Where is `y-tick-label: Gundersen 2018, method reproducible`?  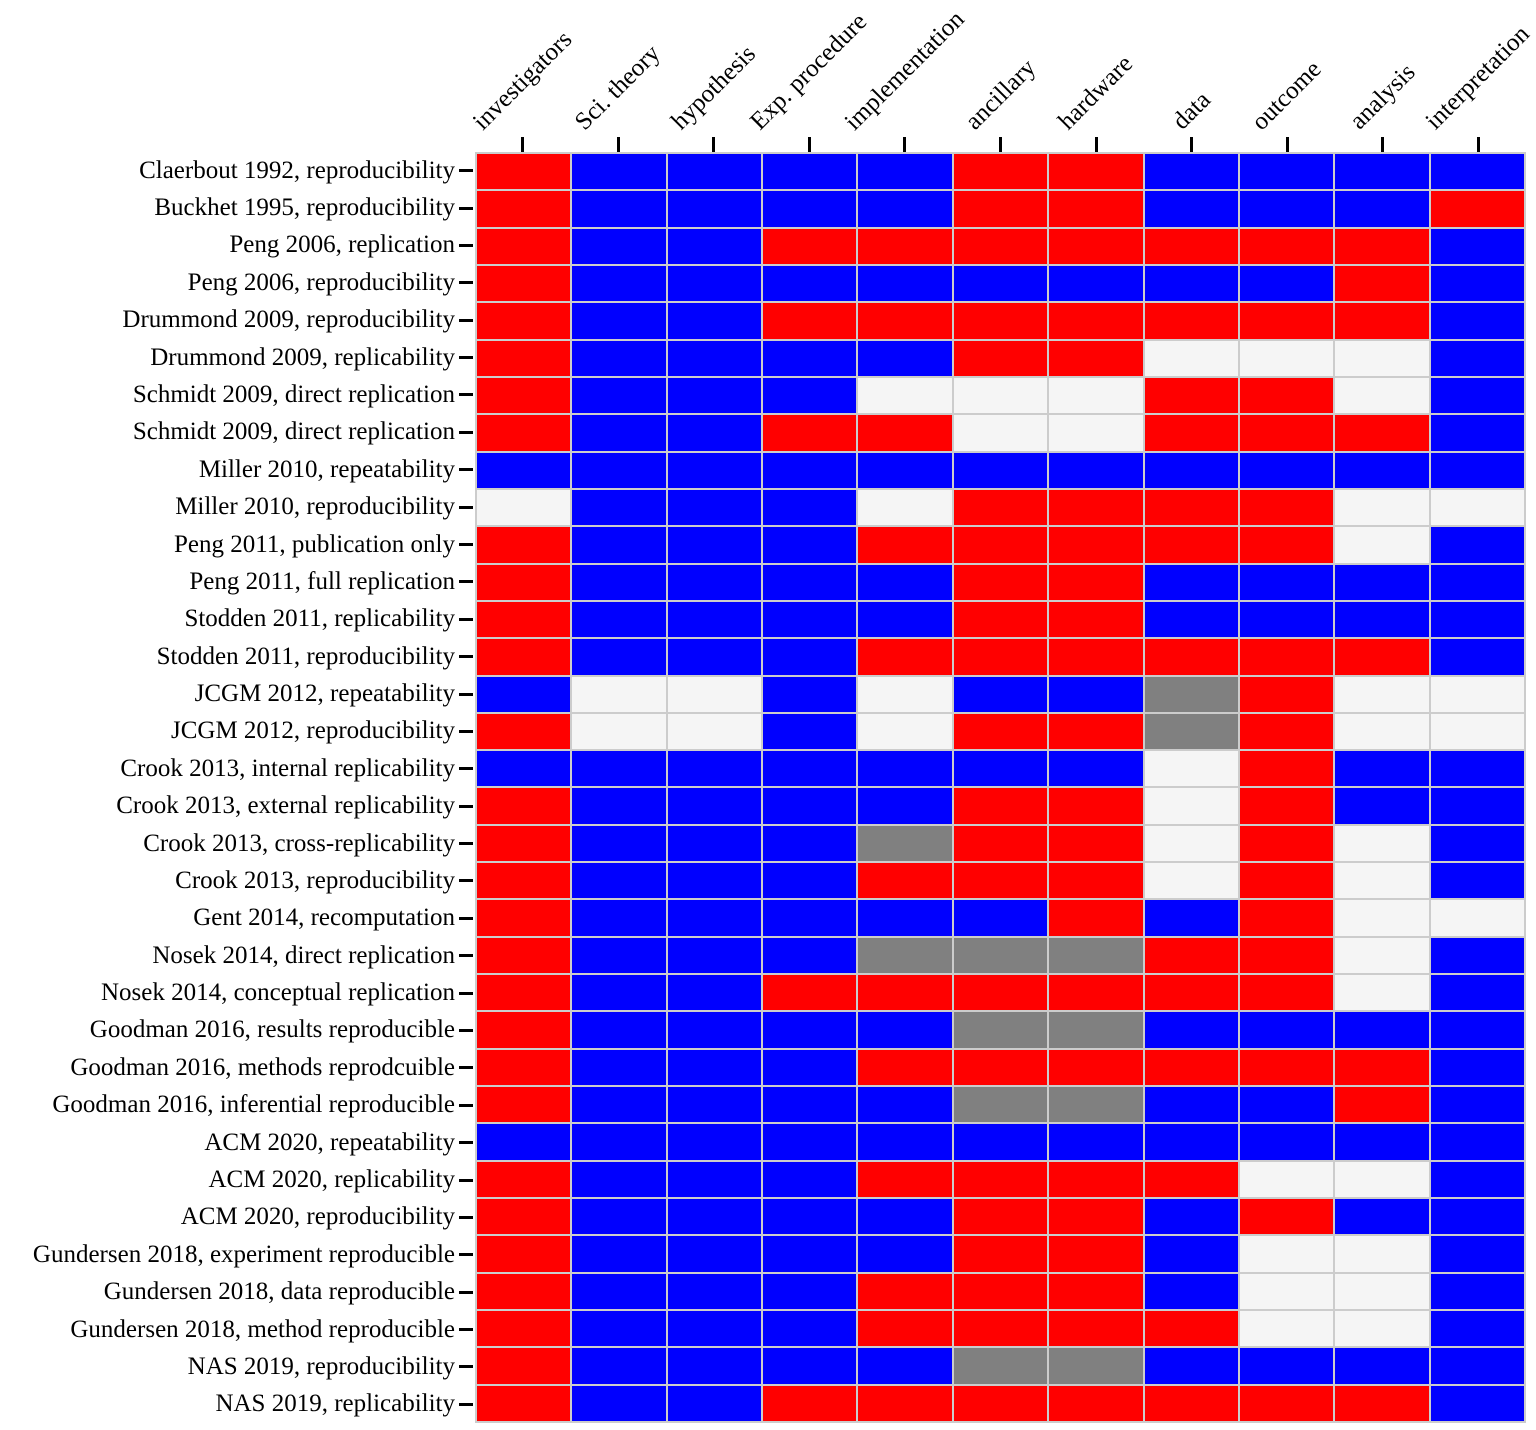
y-tick-label: Gundersen 2018, method reproducible is located at coordinates (262, 1329).